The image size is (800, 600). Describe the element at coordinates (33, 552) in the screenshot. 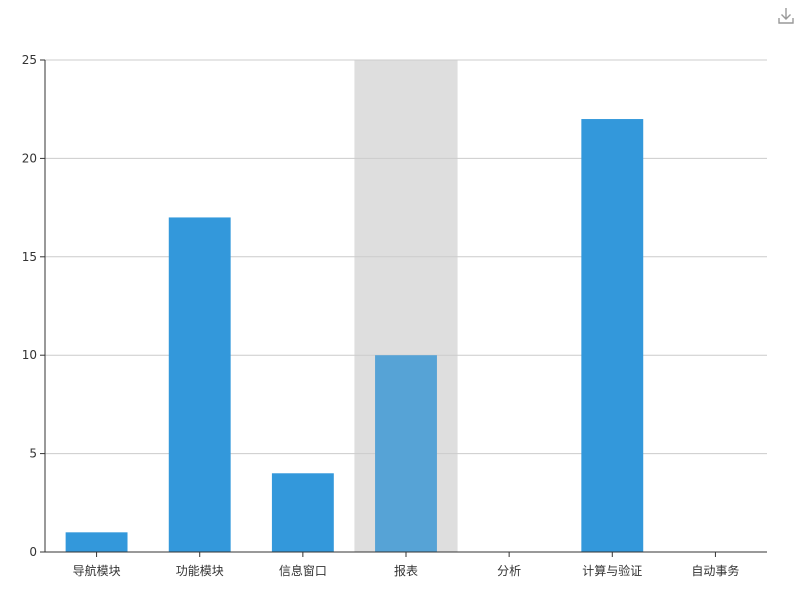

I see `y-tick-label: 0` at that location.